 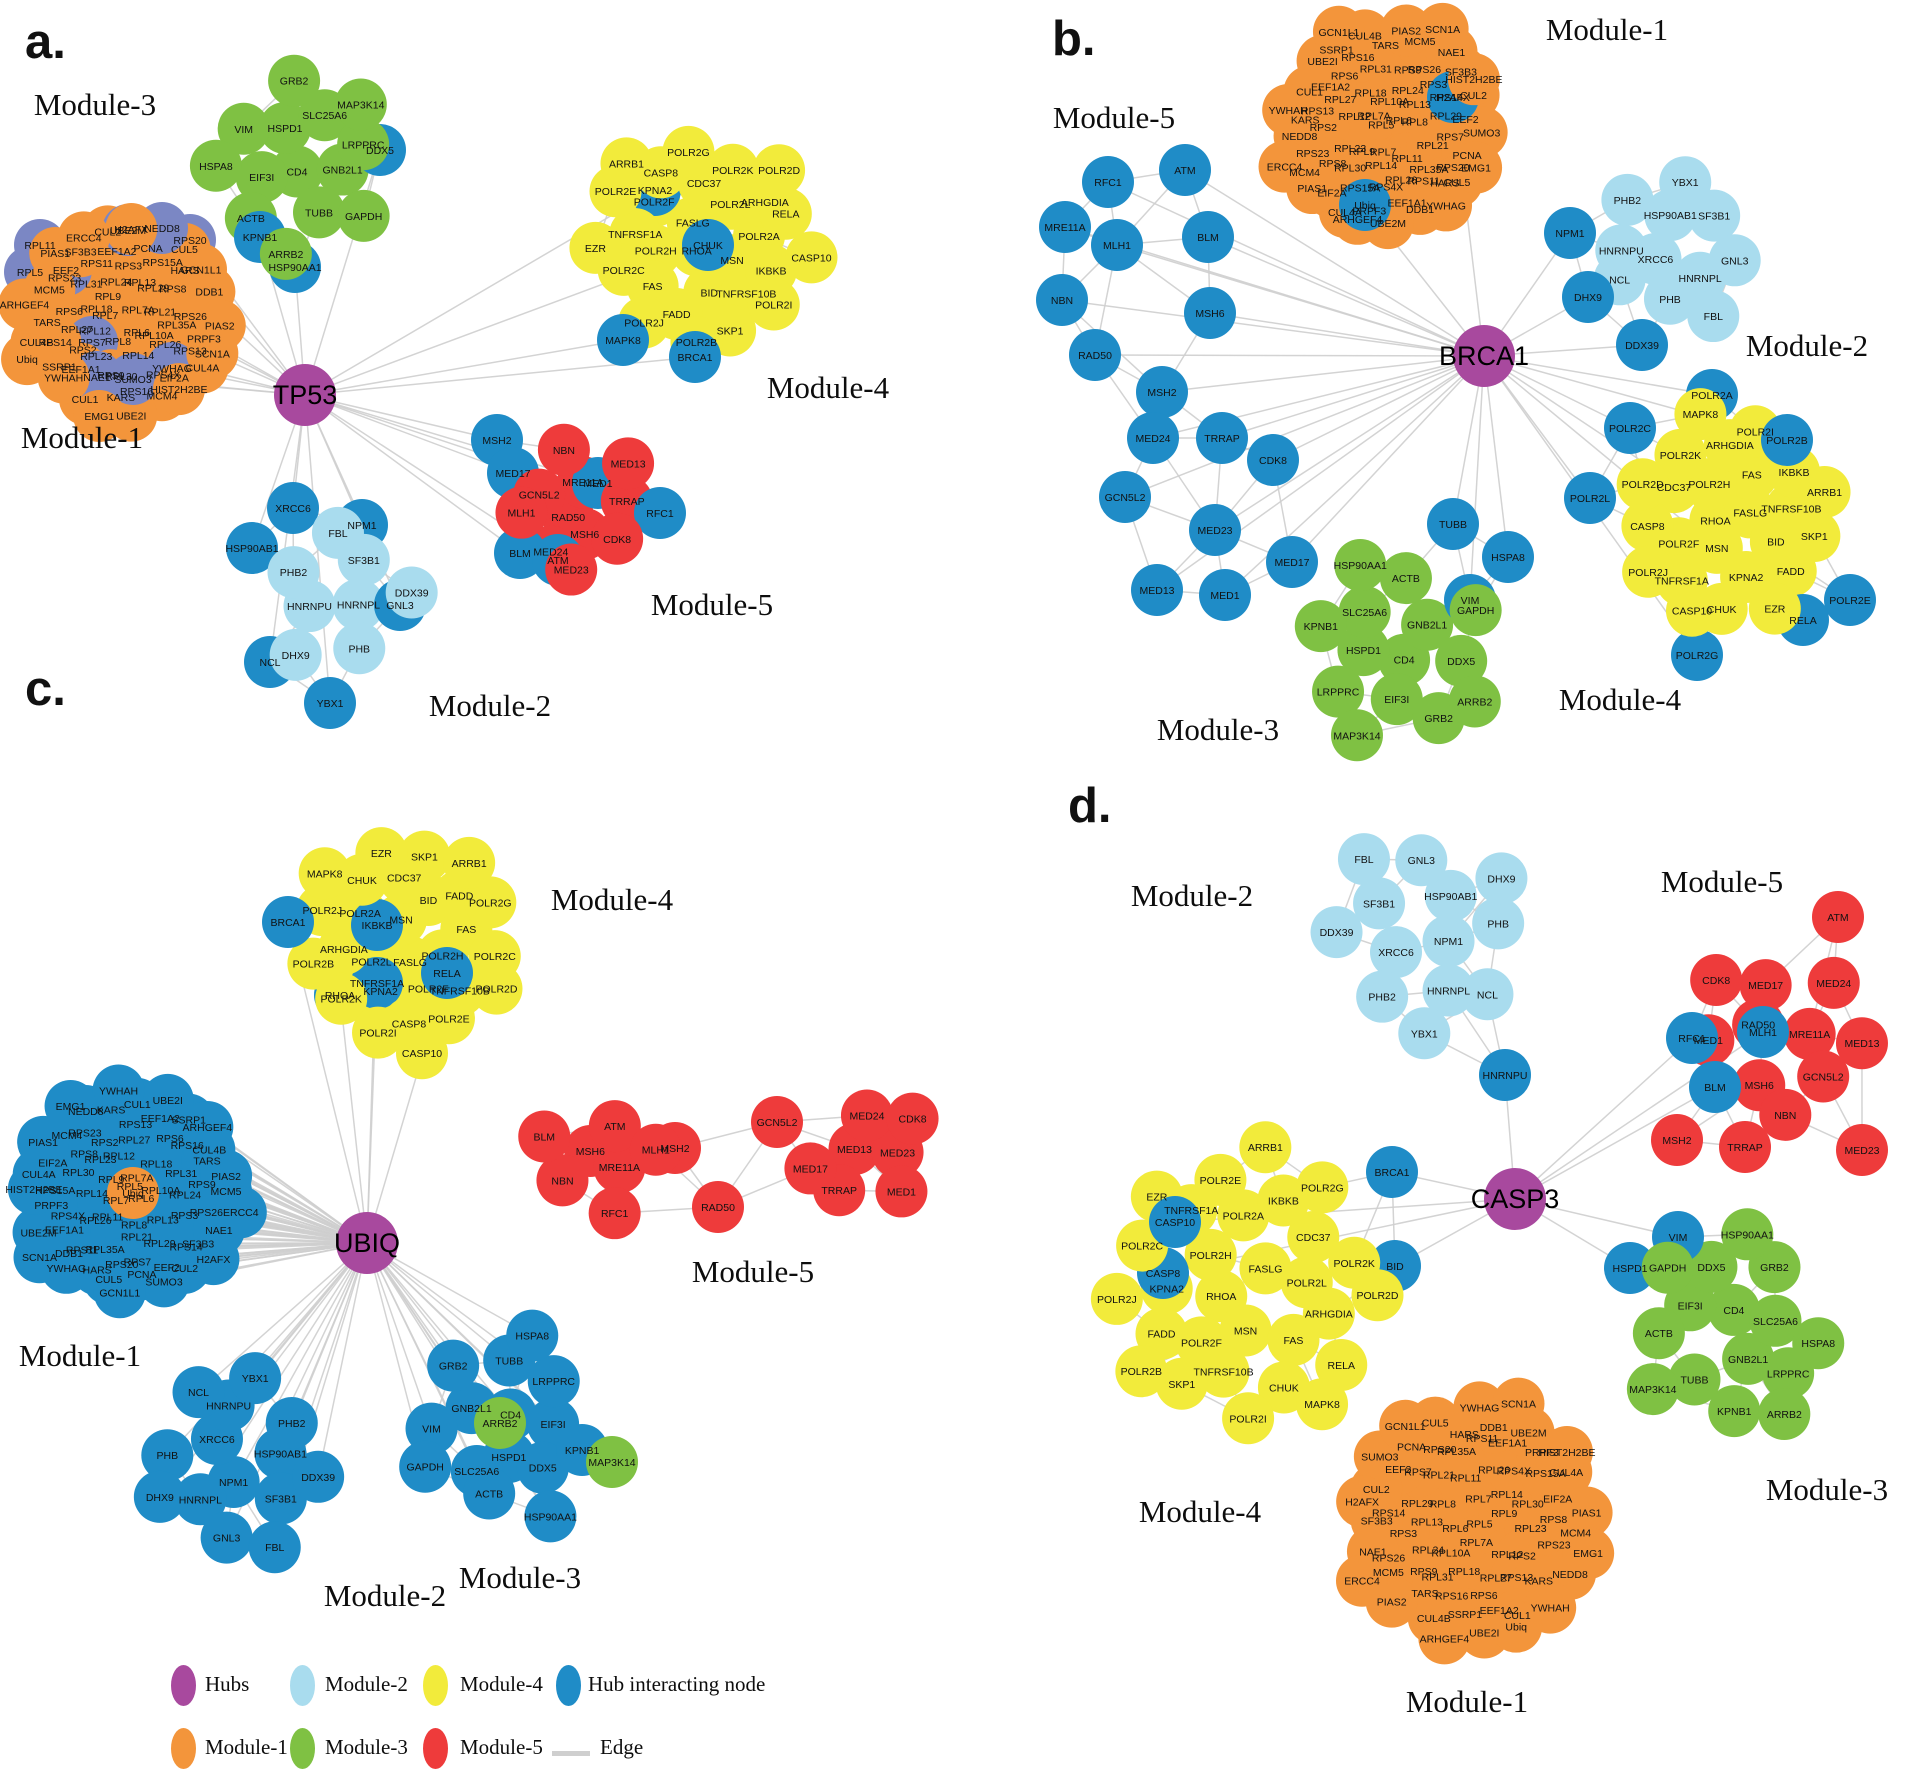 What do you see at coordinates (1588, 1554) in the screenshot?
I see `node-label-EMG1: EMG1` at bounding box center [1588, 1554].